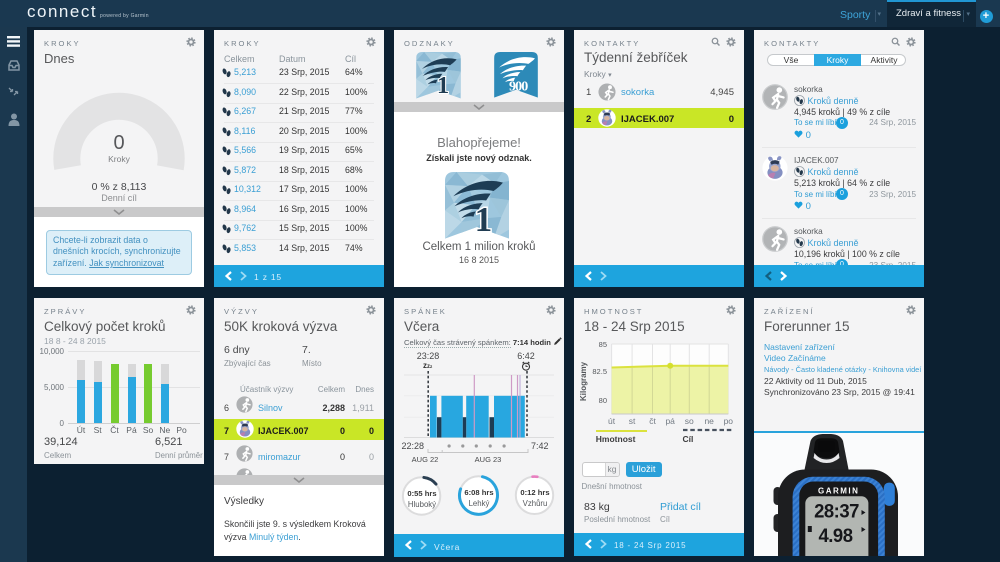 This screenshot has height=562, width=1000. Describe the element at coordinates (836, 511) in the screenshot. I see `svg-text: 28:37` at that location.